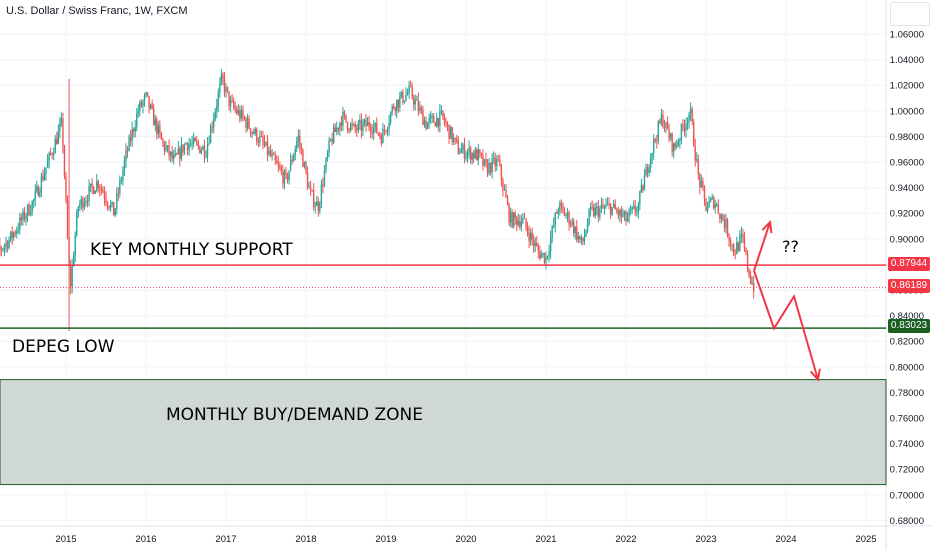 The height and width of the screenshot is (550, 932). What do you see at coordinates (907, 35) in the screenshot?
I see `y-tick-label: 1.06000` at bounding box center [907, 35].